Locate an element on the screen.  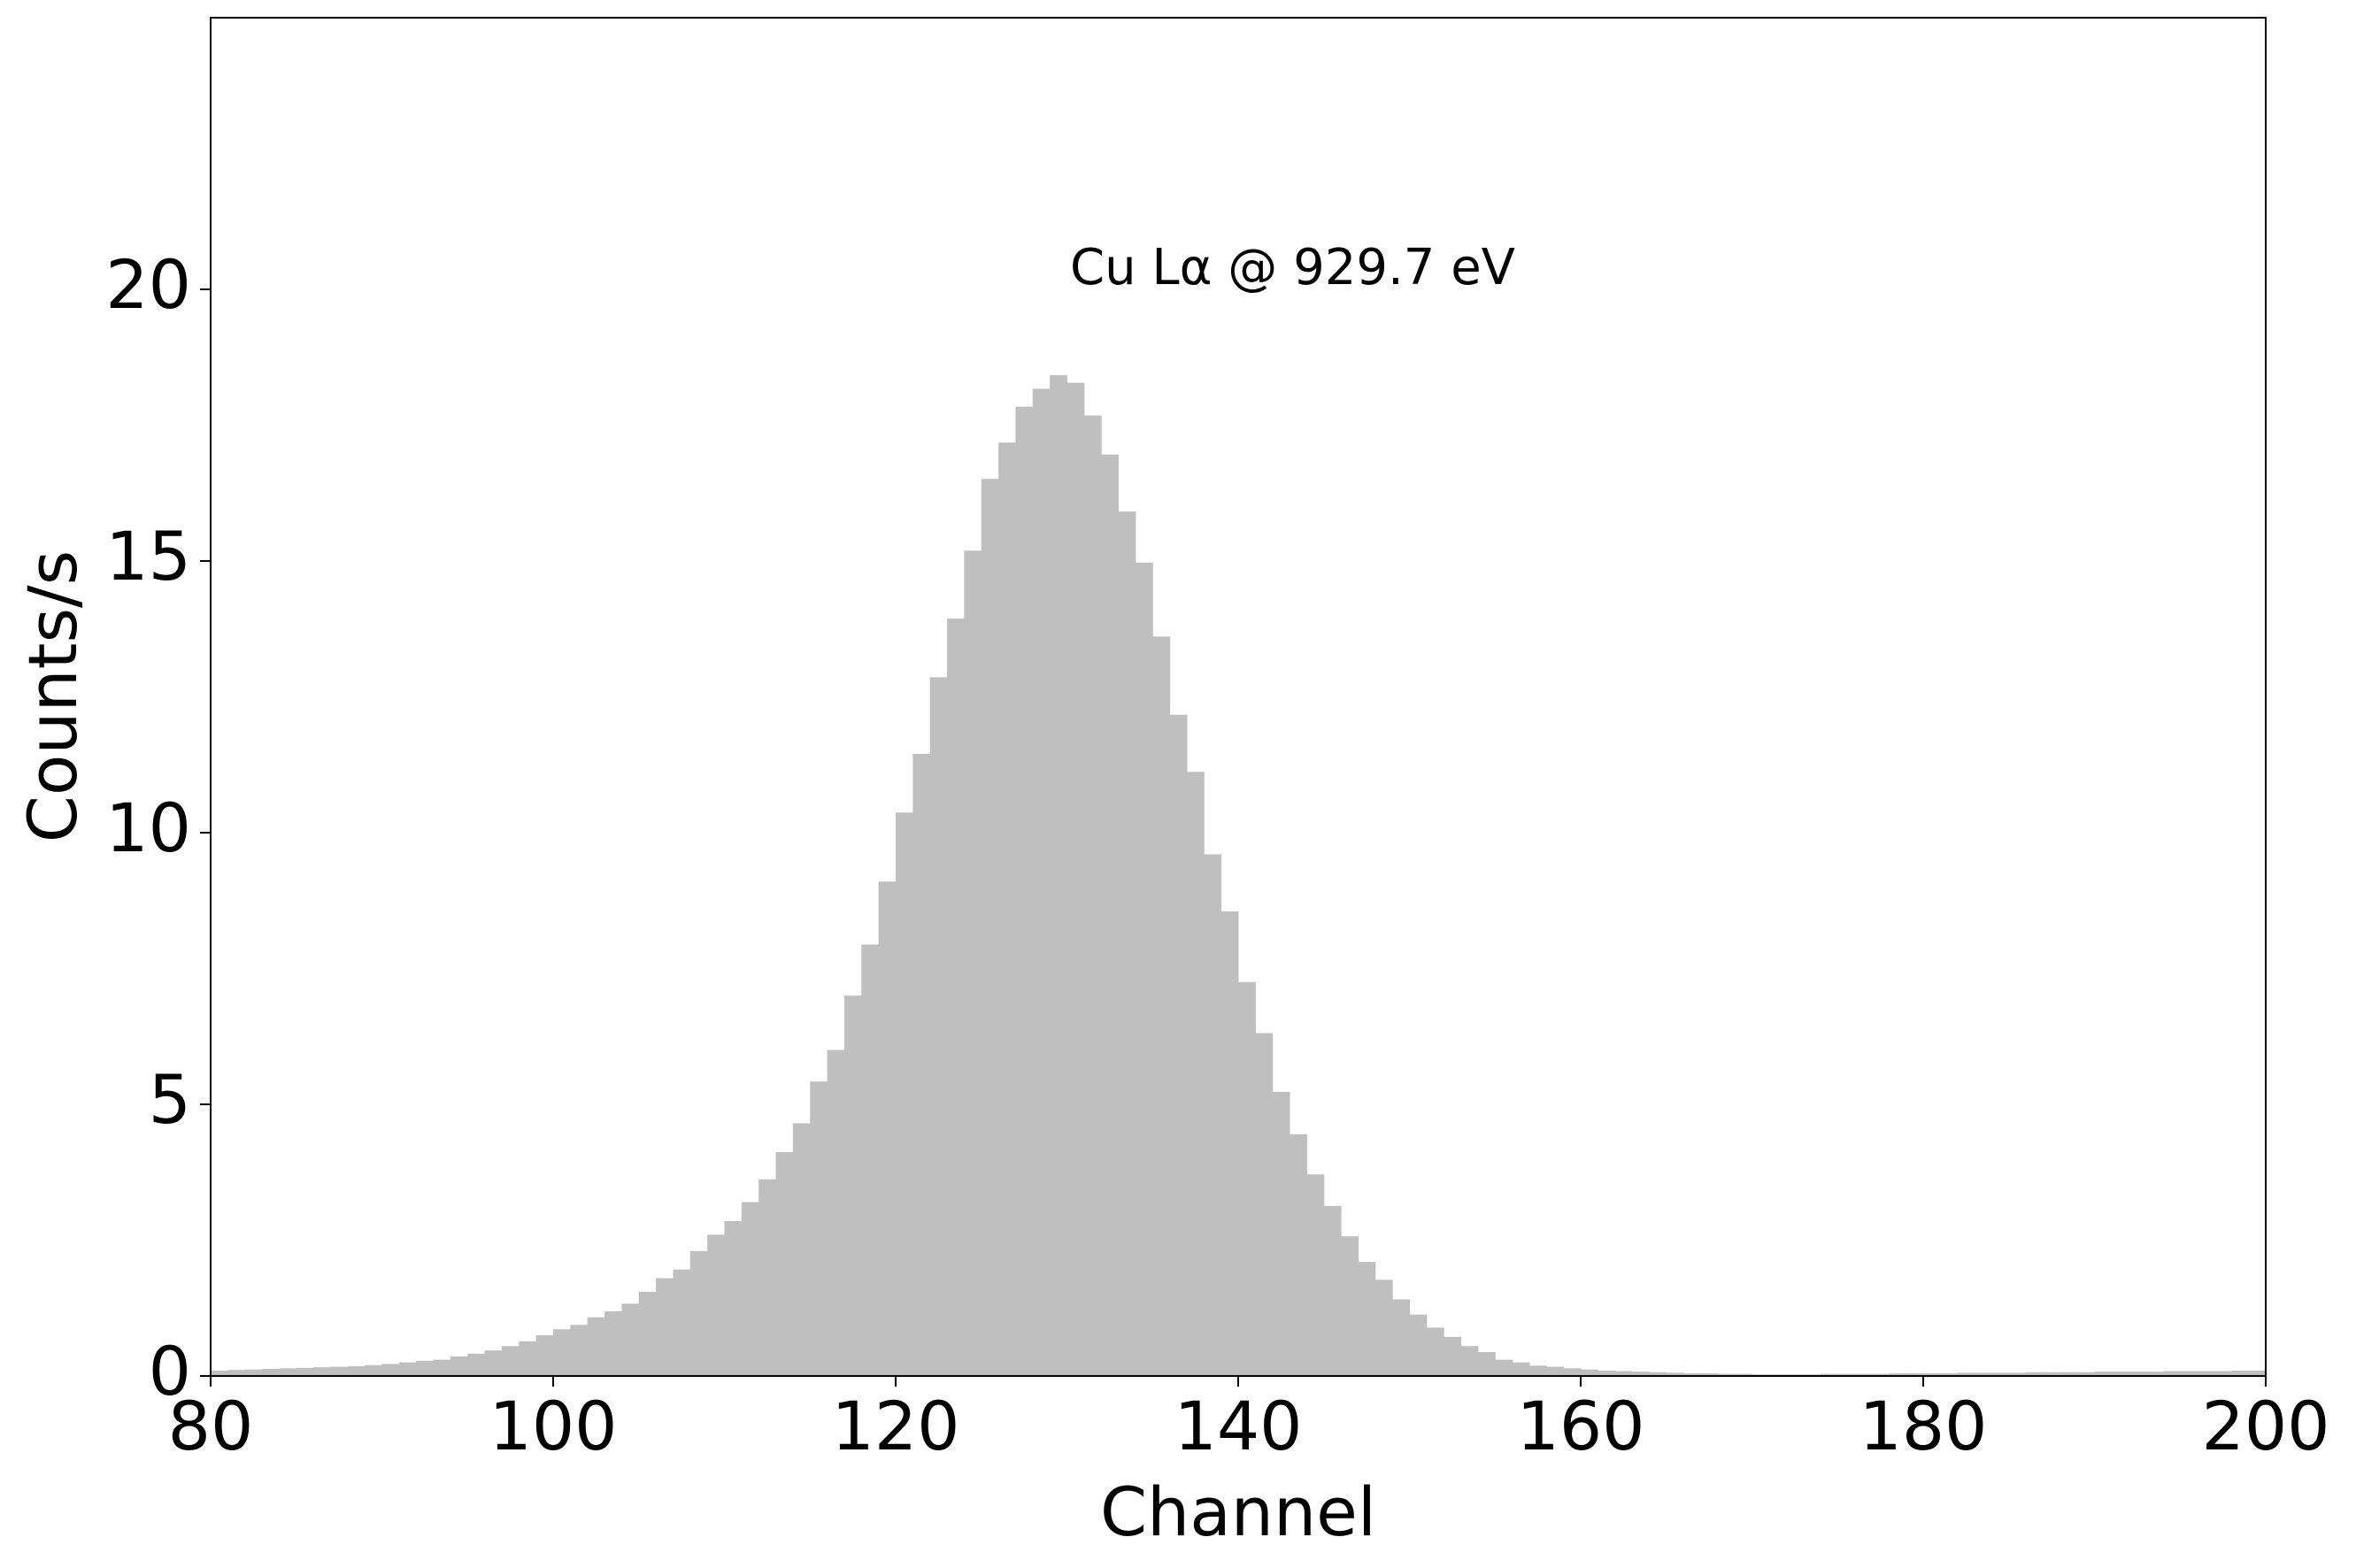
x-axis-label: Channel is located at coordinates (1238, 1512).